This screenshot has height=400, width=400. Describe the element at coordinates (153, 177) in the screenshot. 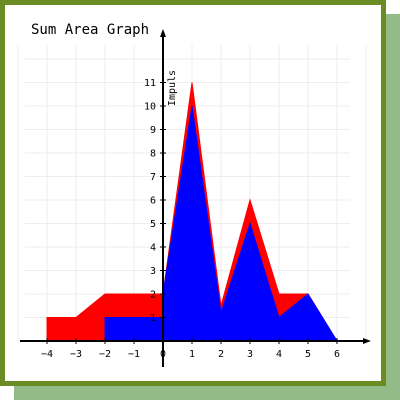

I see `y-tick-label: 7` at that location.